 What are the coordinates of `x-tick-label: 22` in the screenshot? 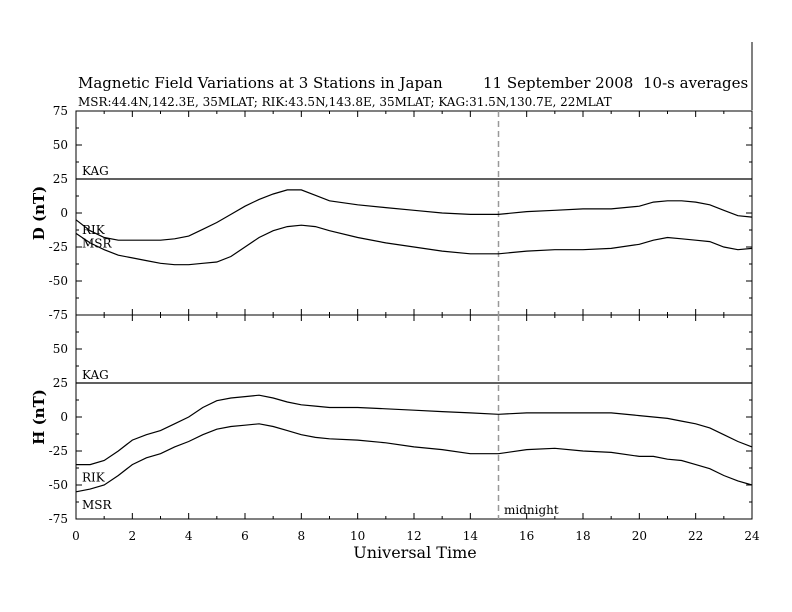 It's located at (695, 536).